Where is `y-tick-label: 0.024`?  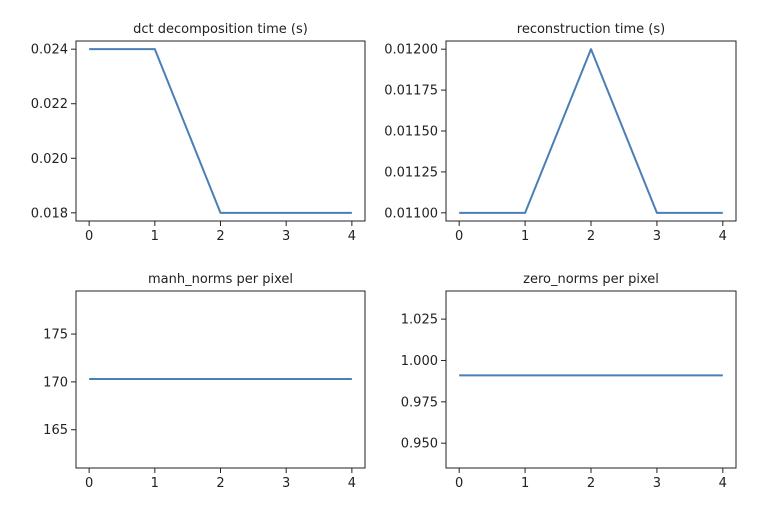
y-tick-label: 0.024 is located at coordinates (49, 50).